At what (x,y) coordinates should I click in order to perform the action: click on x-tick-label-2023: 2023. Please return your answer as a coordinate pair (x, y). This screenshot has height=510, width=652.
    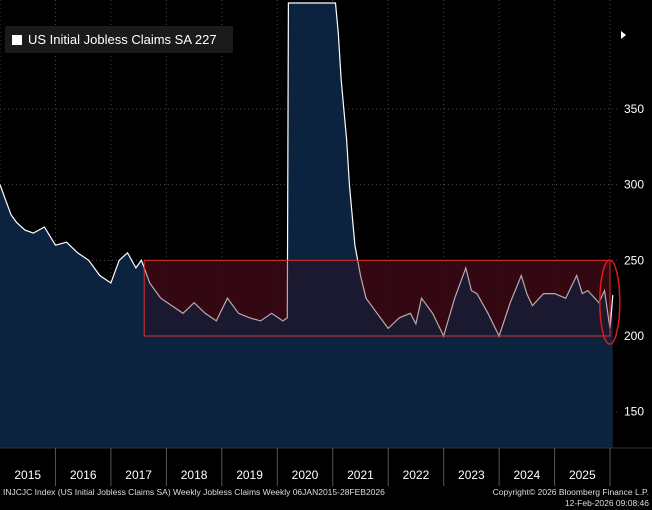
    Looking at the image, I should click on (471, 475).